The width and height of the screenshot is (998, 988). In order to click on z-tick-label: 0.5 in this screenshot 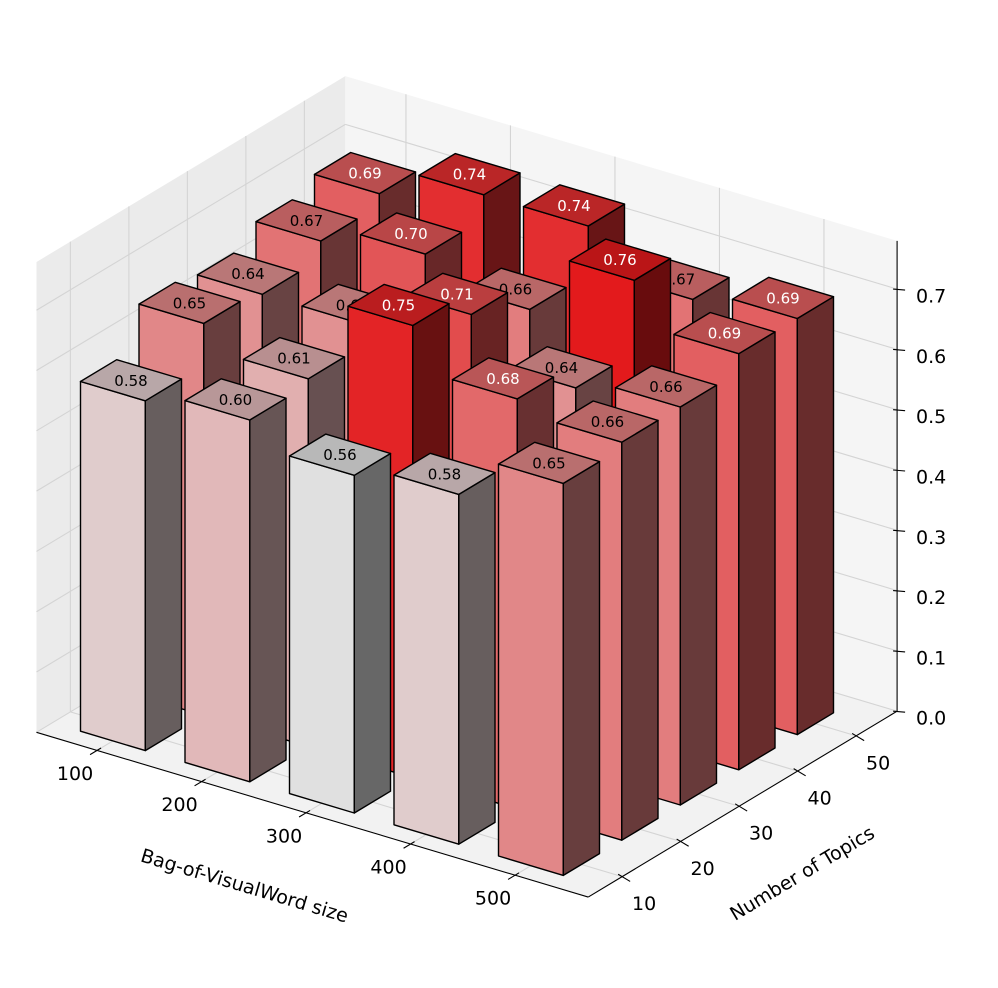, I will do `click(931, 417)`.